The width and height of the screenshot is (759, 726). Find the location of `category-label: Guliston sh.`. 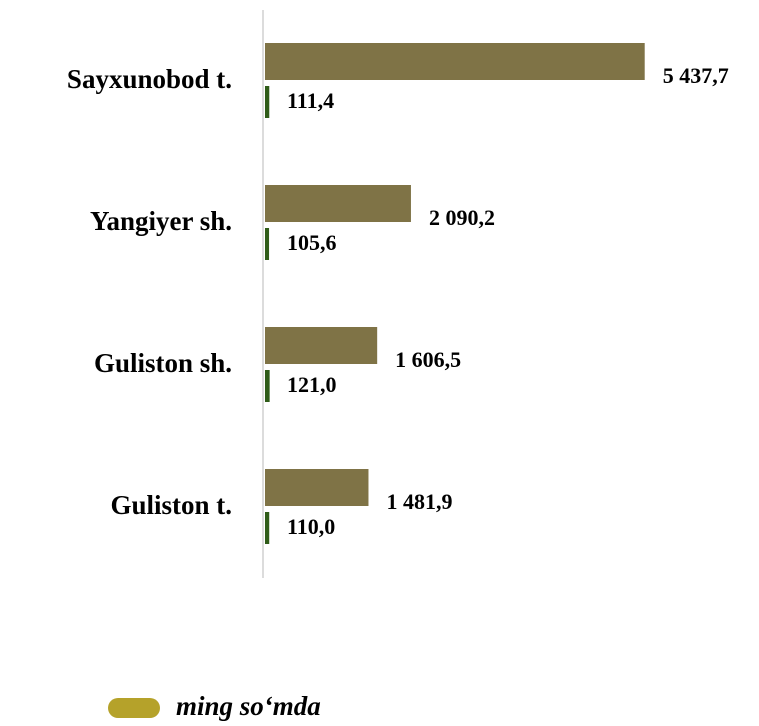

category-label: Guliston sh. is located at coordinates (163, 363).